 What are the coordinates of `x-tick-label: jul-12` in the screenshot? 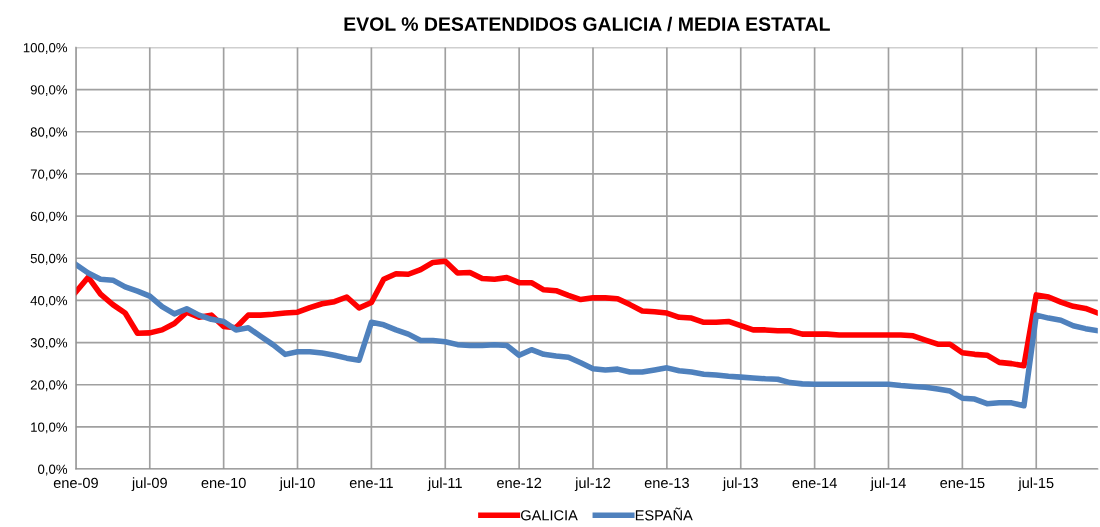 It's located at (592, 484).